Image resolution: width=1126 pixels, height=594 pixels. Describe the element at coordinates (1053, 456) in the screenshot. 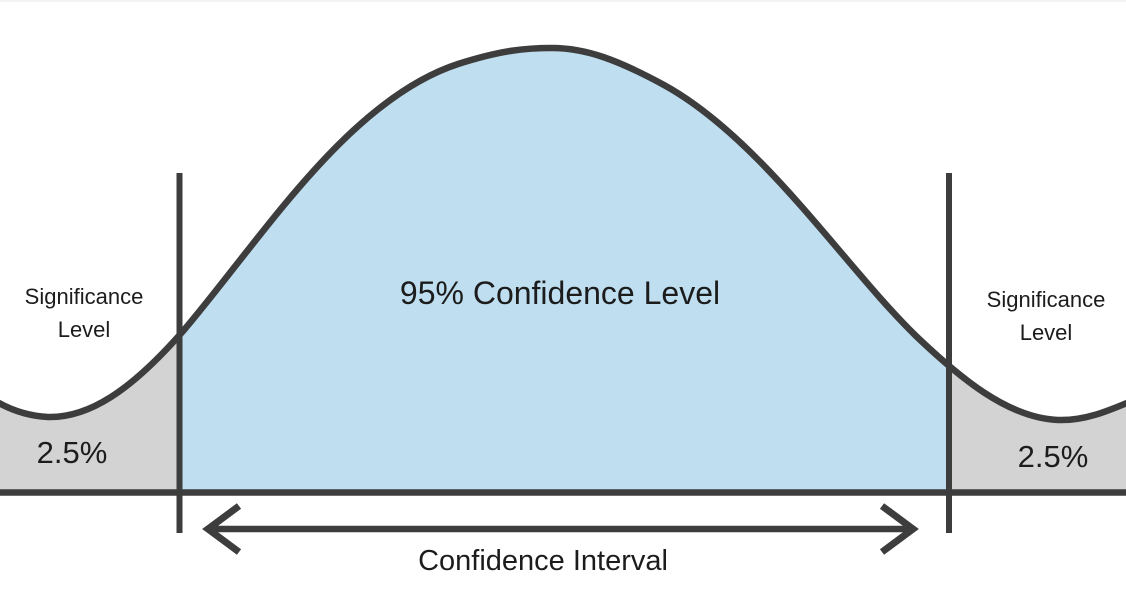

I see `right-tail-percentage: 2.5%` at that location.